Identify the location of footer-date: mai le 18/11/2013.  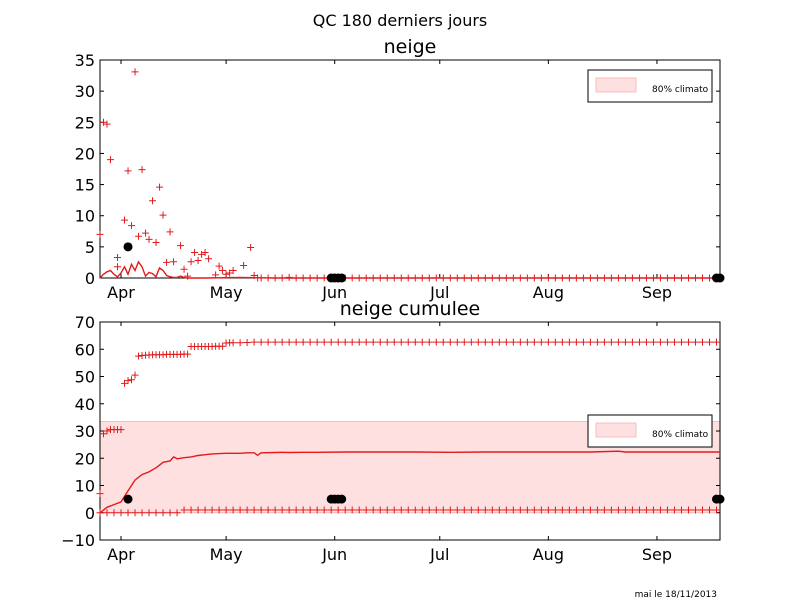
(676, 595).